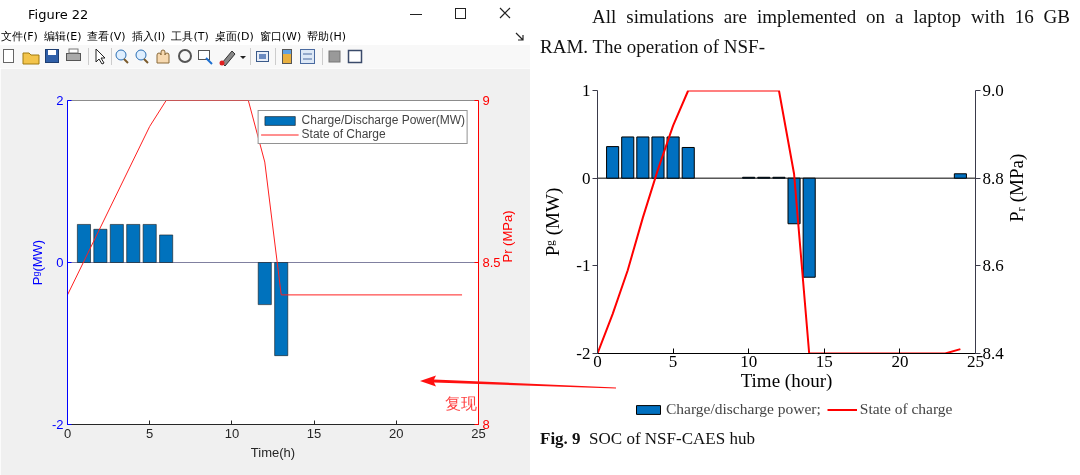 This screenshot has width=1080, height=475. What do you see at coordinates (647, 439) in the screenshot?
I see `caption: Fig. 9 SOC of NSF-CAES hub` at bounding box center [647, 439].